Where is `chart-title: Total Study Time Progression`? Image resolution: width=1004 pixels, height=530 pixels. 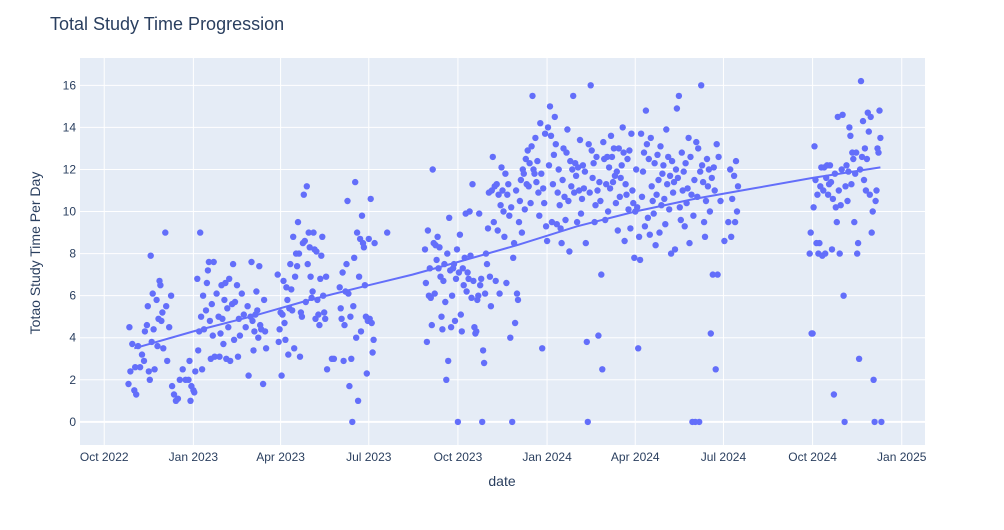 chart-title: Total Study Time Progression is located at coordinates (167, 24).